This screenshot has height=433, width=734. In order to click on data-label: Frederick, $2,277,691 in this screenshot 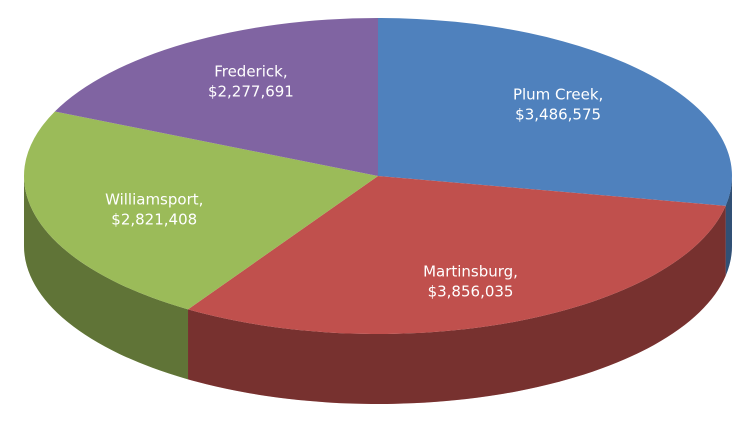, I will do `click(251, 82)`.